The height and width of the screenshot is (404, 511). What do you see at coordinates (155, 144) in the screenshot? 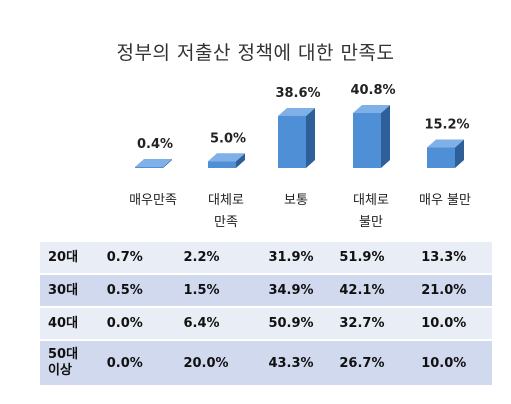
I see `data-label-1: 0.4%` at bounding box center [155, 144].